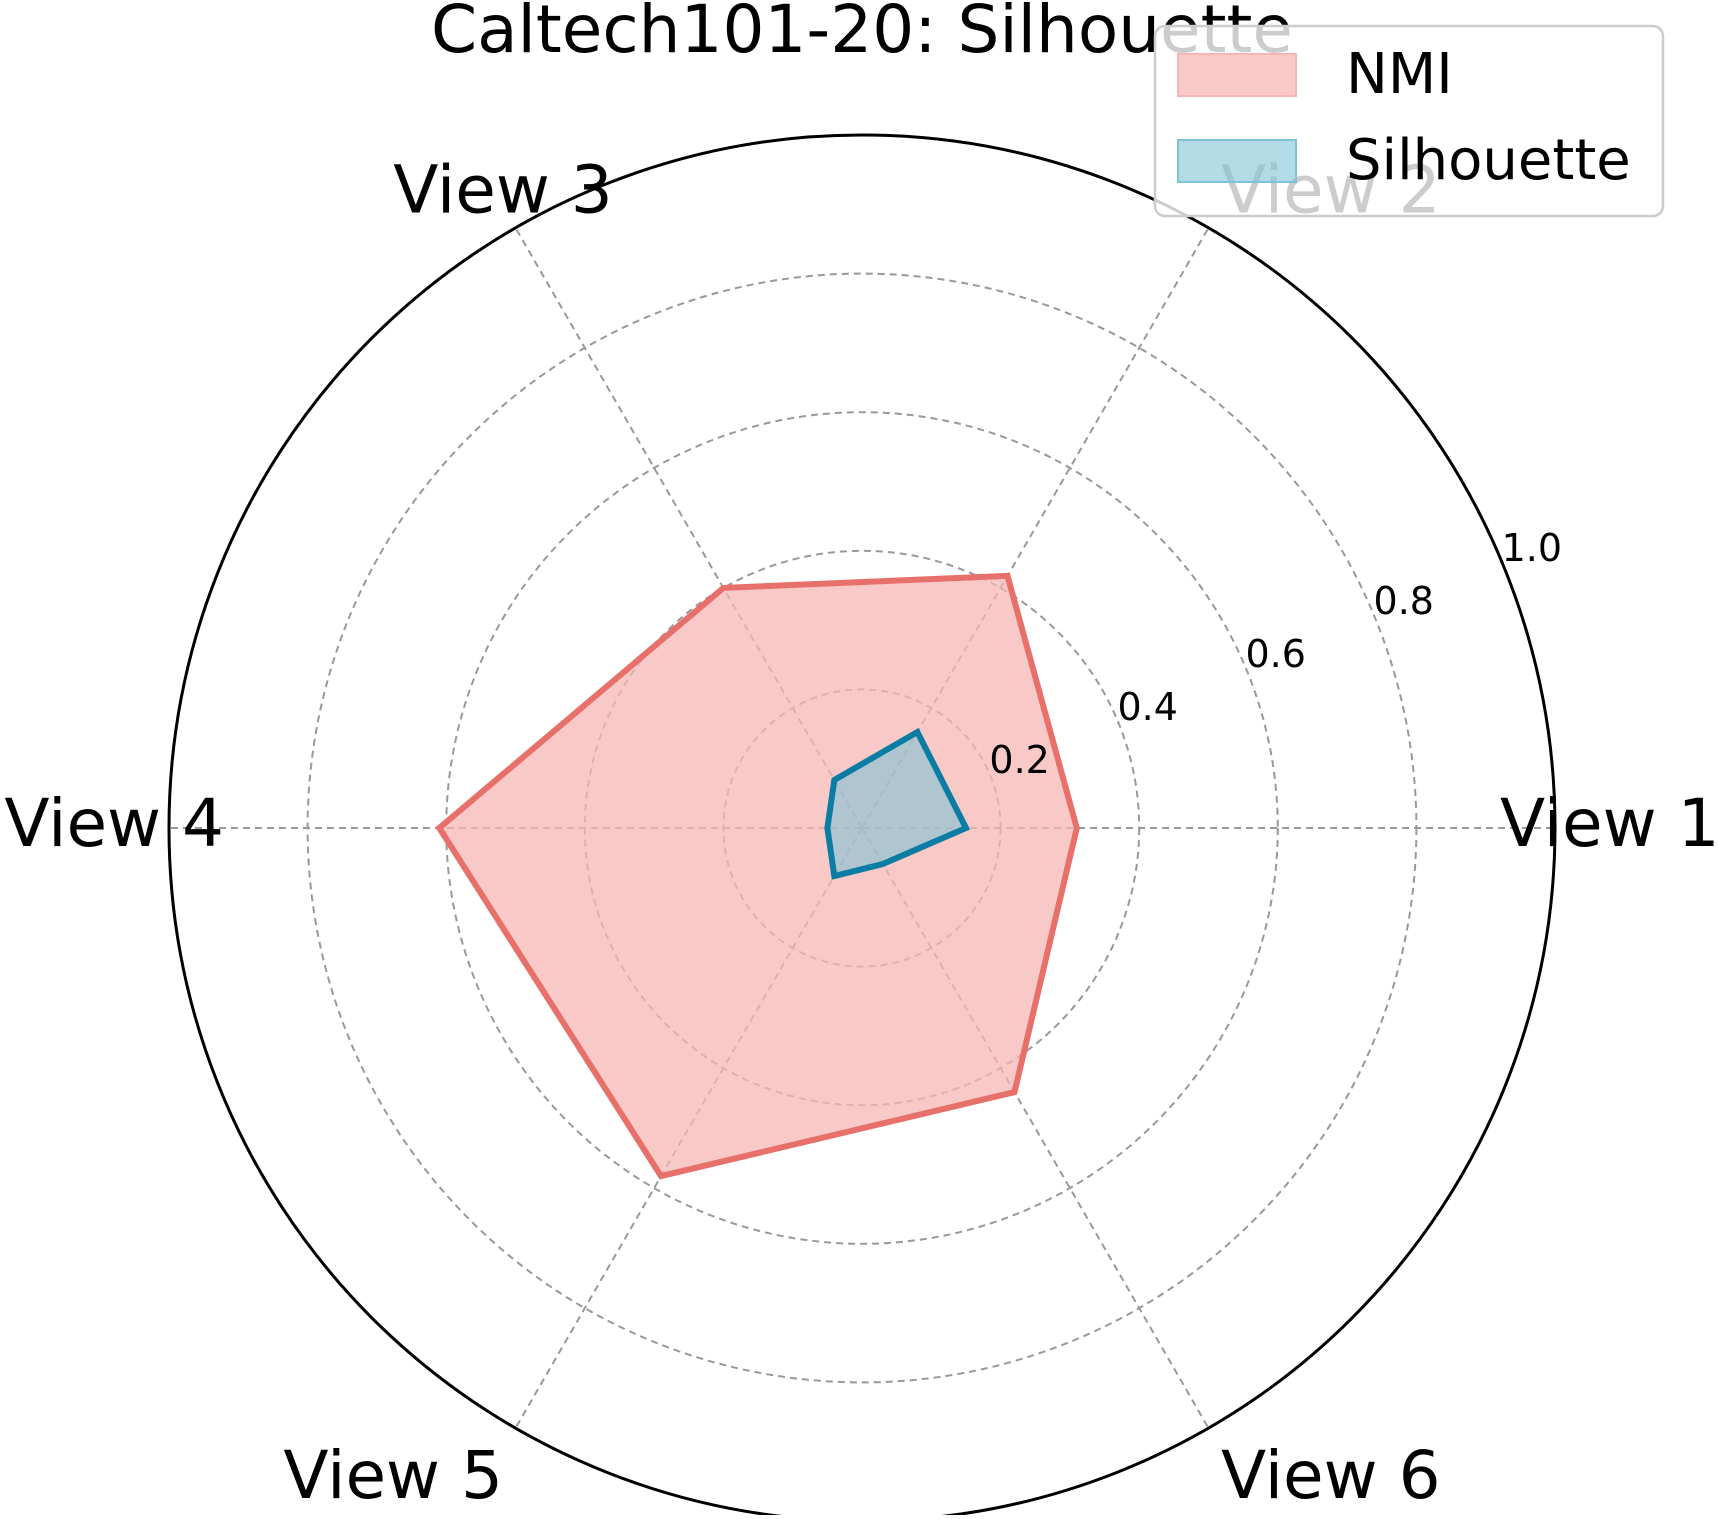  What do you see at coordinates (1609, 823) in the screenshot?
I see `category-label: View 1` at bounding box center [1609, 823].